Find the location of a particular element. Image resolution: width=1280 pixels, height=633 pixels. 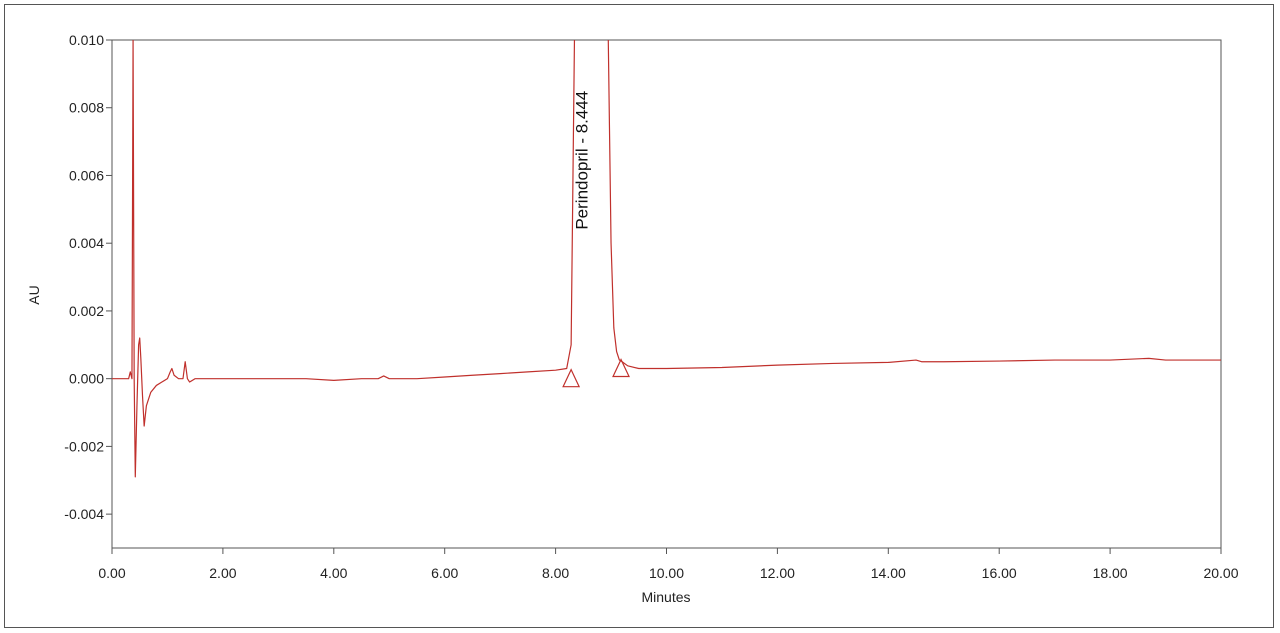

x-tick-label: 6.00 is located at coordinates (444, 573).